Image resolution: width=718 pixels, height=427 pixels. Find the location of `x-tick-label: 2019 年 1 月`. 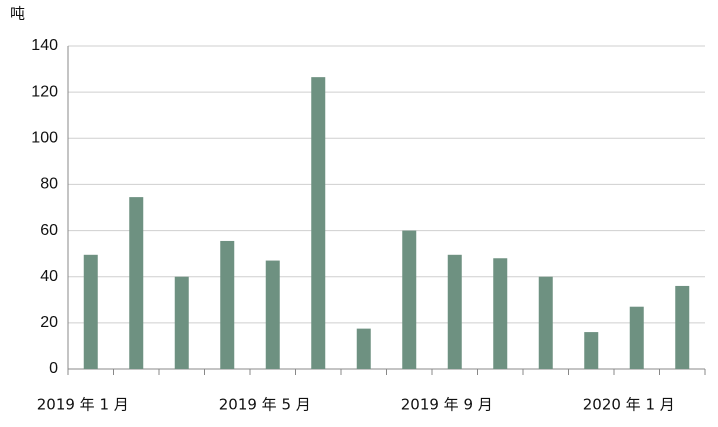

x-tick-label: 2019 年 1 月 is located at coordinates (83, 405).